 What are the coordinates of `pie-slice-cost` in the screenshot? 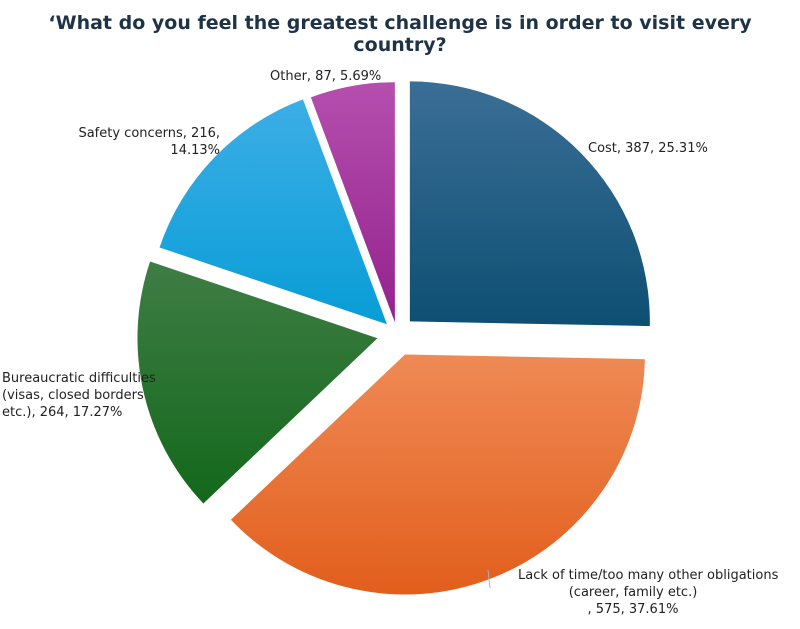 It's located at (529, 204).